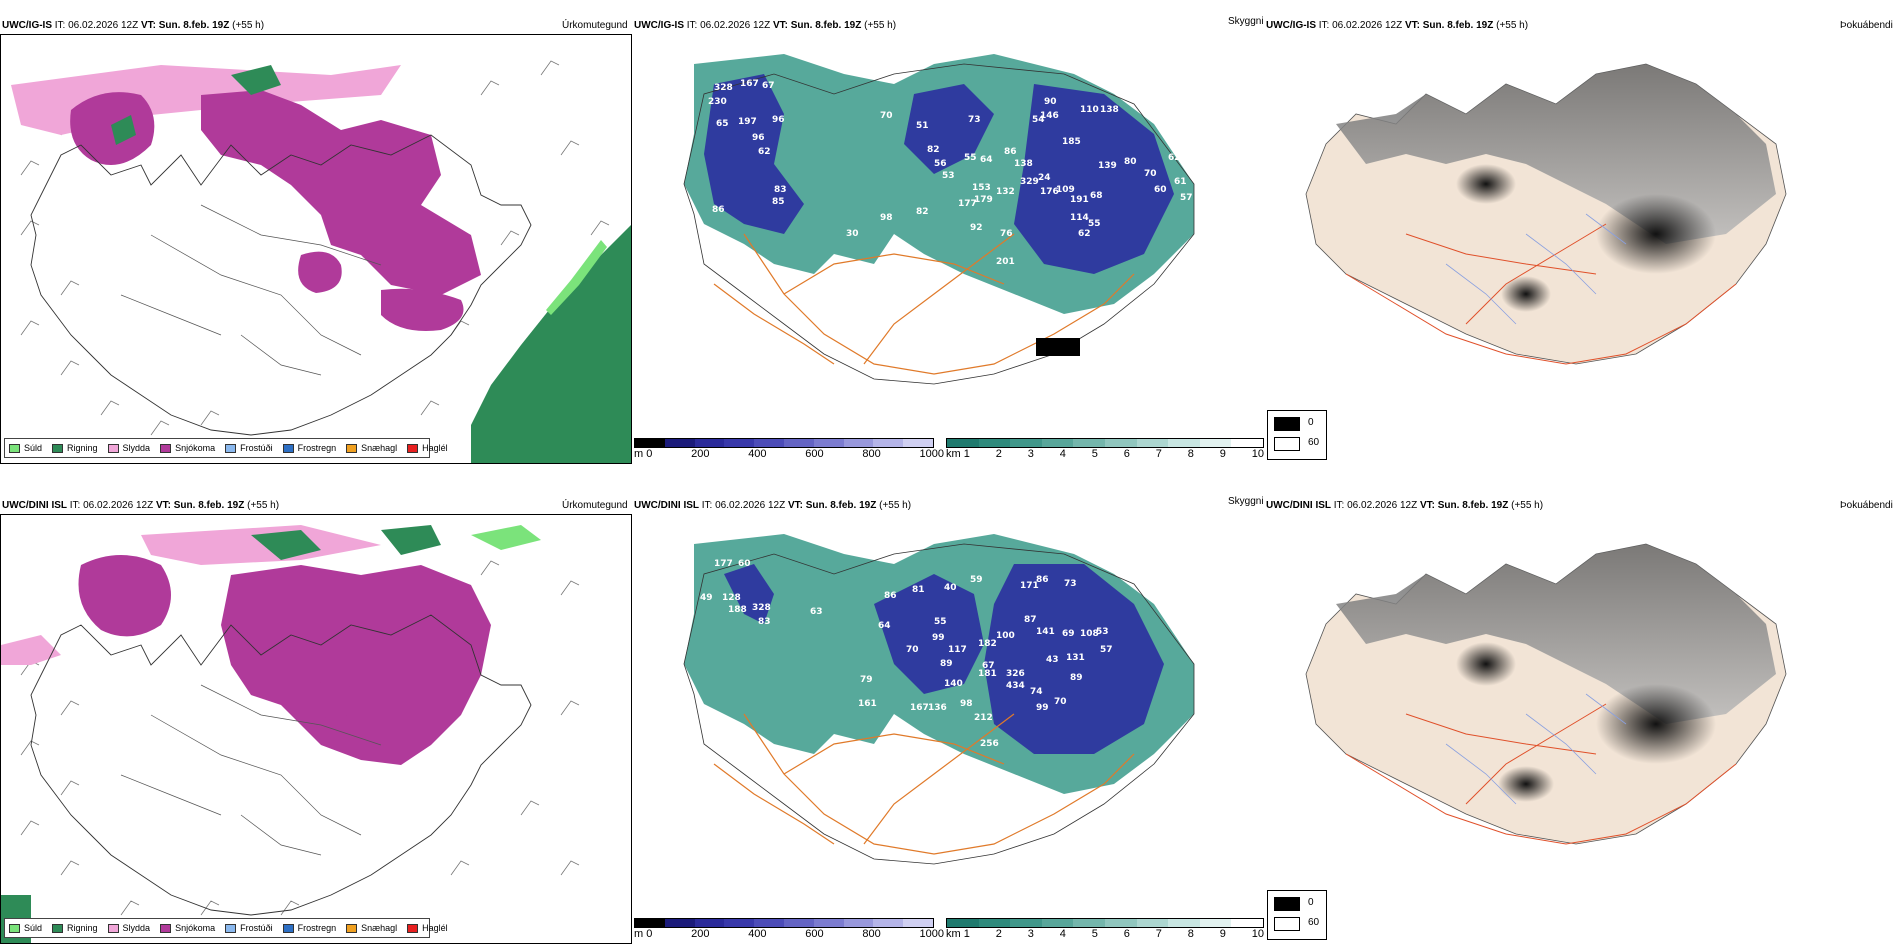  I want to click on legend-item-snjokoma: Snjókoma, so click(187, 448).